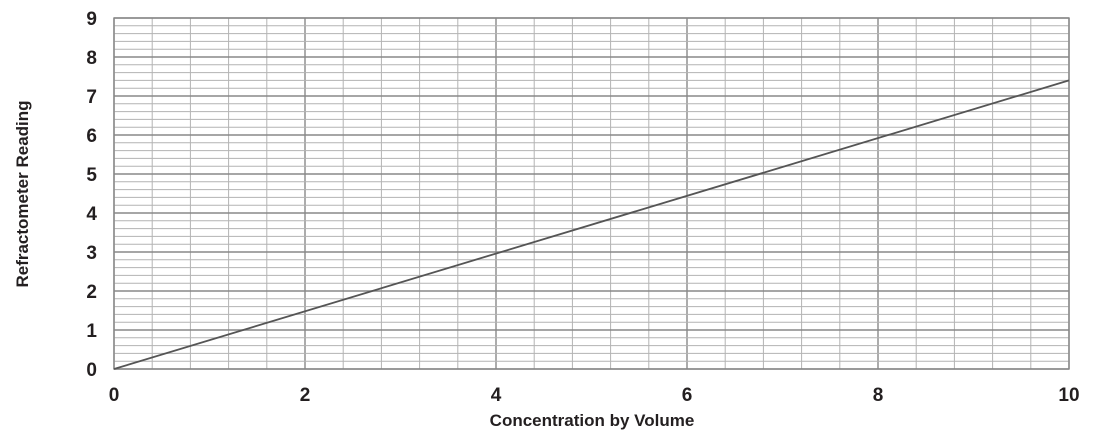  Describe the element at coordinates (91, 19) in the screenshot. I see `y-tick-label: 9` at that location.